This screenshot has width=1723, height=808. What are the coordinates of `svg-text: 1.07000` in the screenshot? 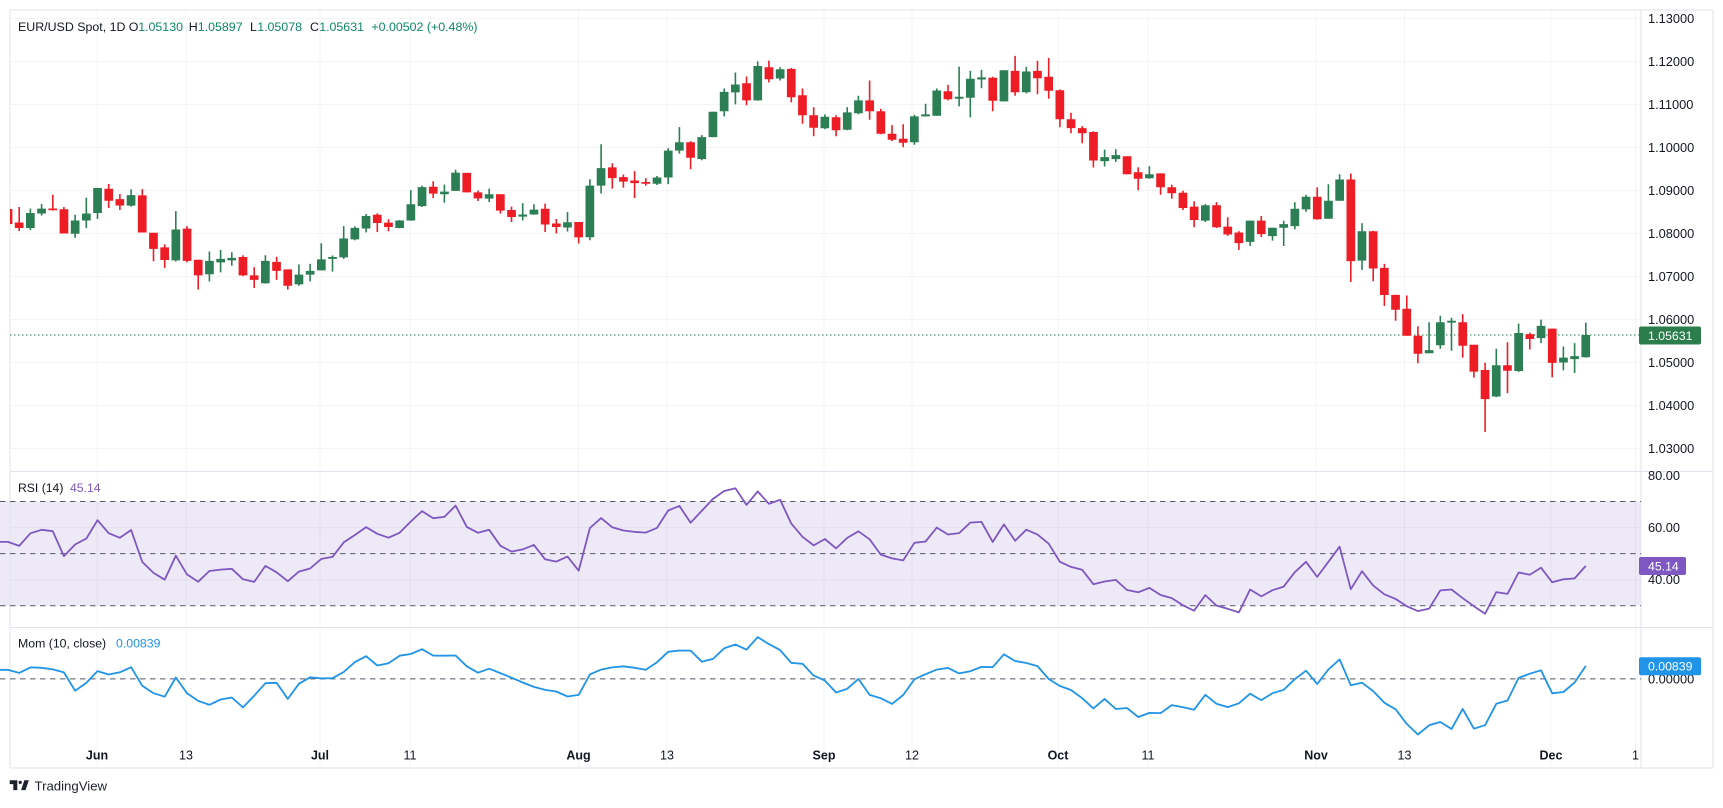 It's located at (1671, 276).